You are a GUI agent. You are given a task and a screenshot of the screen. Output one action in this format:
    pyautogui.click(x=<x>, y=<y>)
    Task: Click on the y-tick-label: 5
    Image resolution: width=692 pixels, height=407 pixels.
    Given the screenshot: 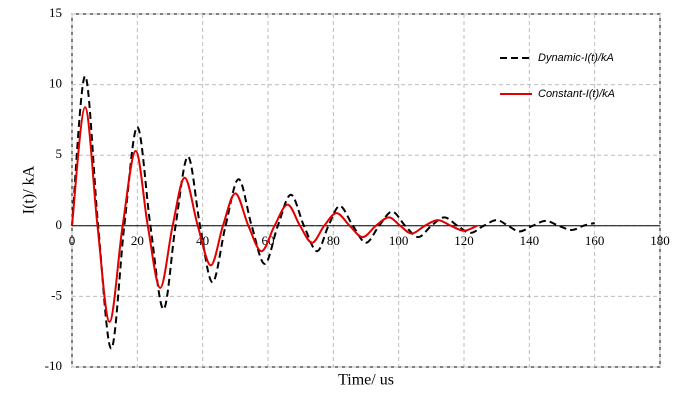 What is the action you would take?
    pyautogui.click(x=59, y=153)
    